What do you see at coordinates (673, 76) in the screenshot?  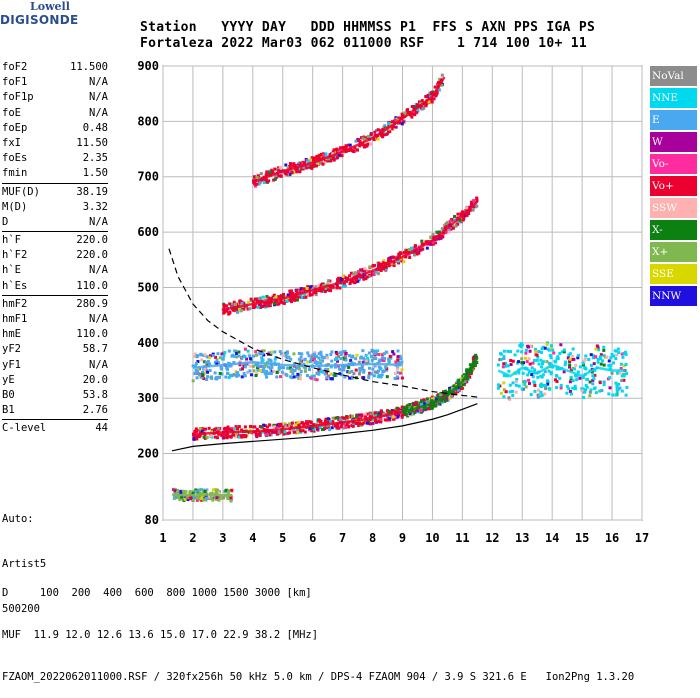 I see `legend-item: NoVal` at bounding box center [673, 76].